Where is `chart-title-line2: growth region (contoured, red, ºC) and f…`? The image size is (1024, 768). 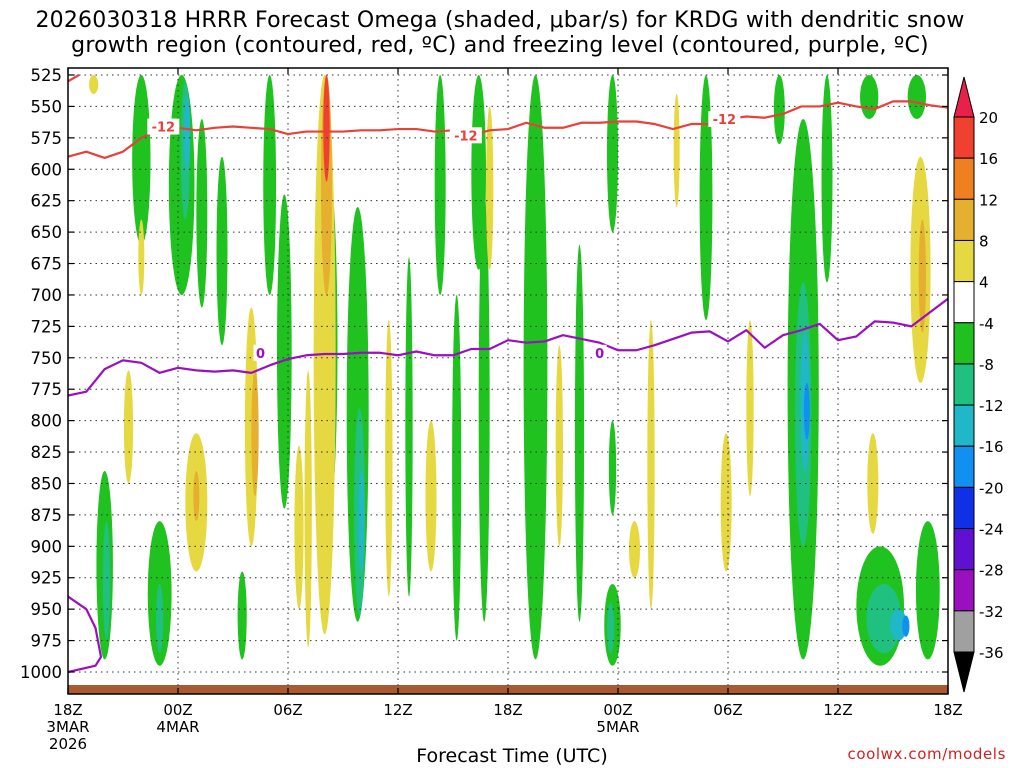 chart-title-line2: growth region (contoured, red, ºC) and f… is located at coordinates (500, 45).